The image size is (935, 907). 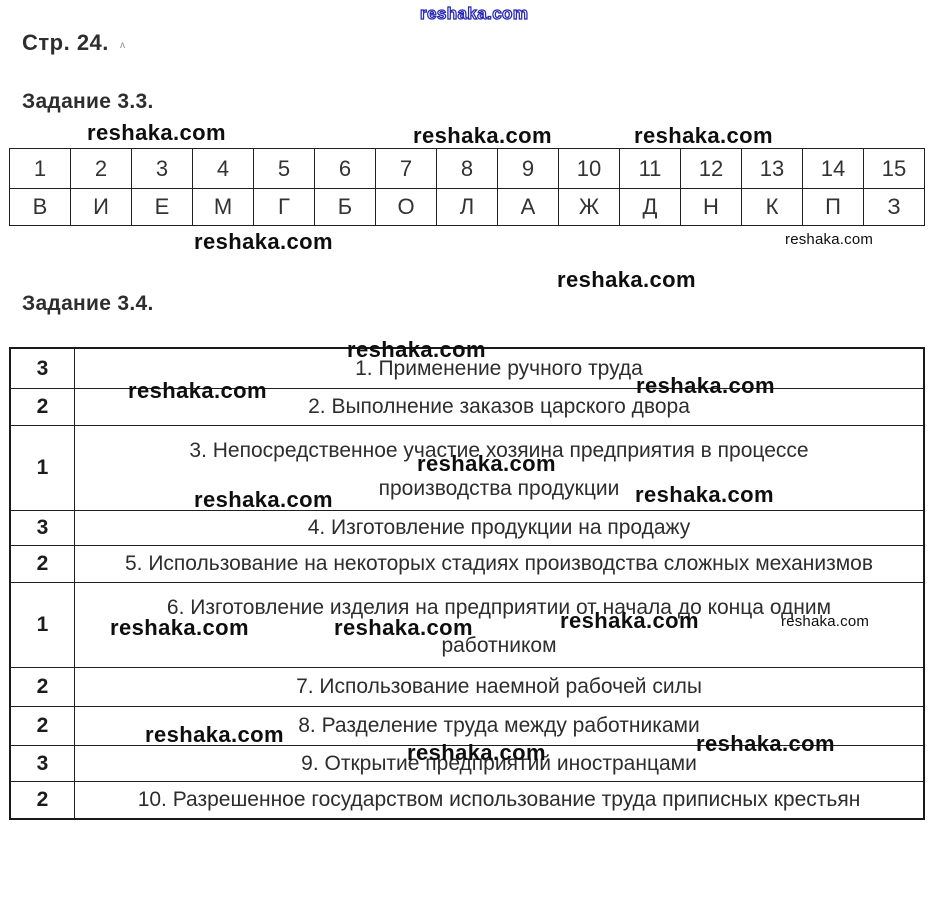 I want to click on statement-text-cell: 9. Открытие предприятий иностранцами, so click(x=499, y=763).